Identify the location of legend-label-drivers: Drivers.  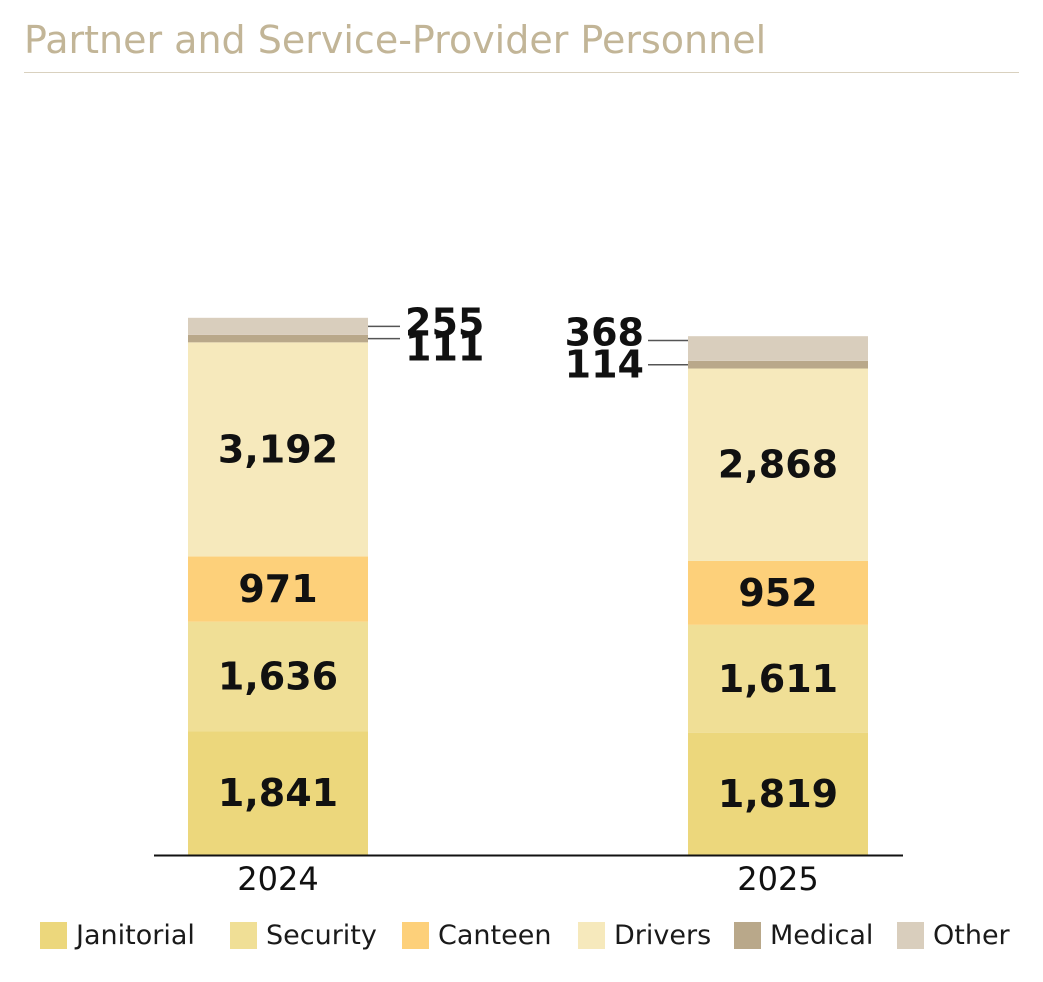
(663, 935).